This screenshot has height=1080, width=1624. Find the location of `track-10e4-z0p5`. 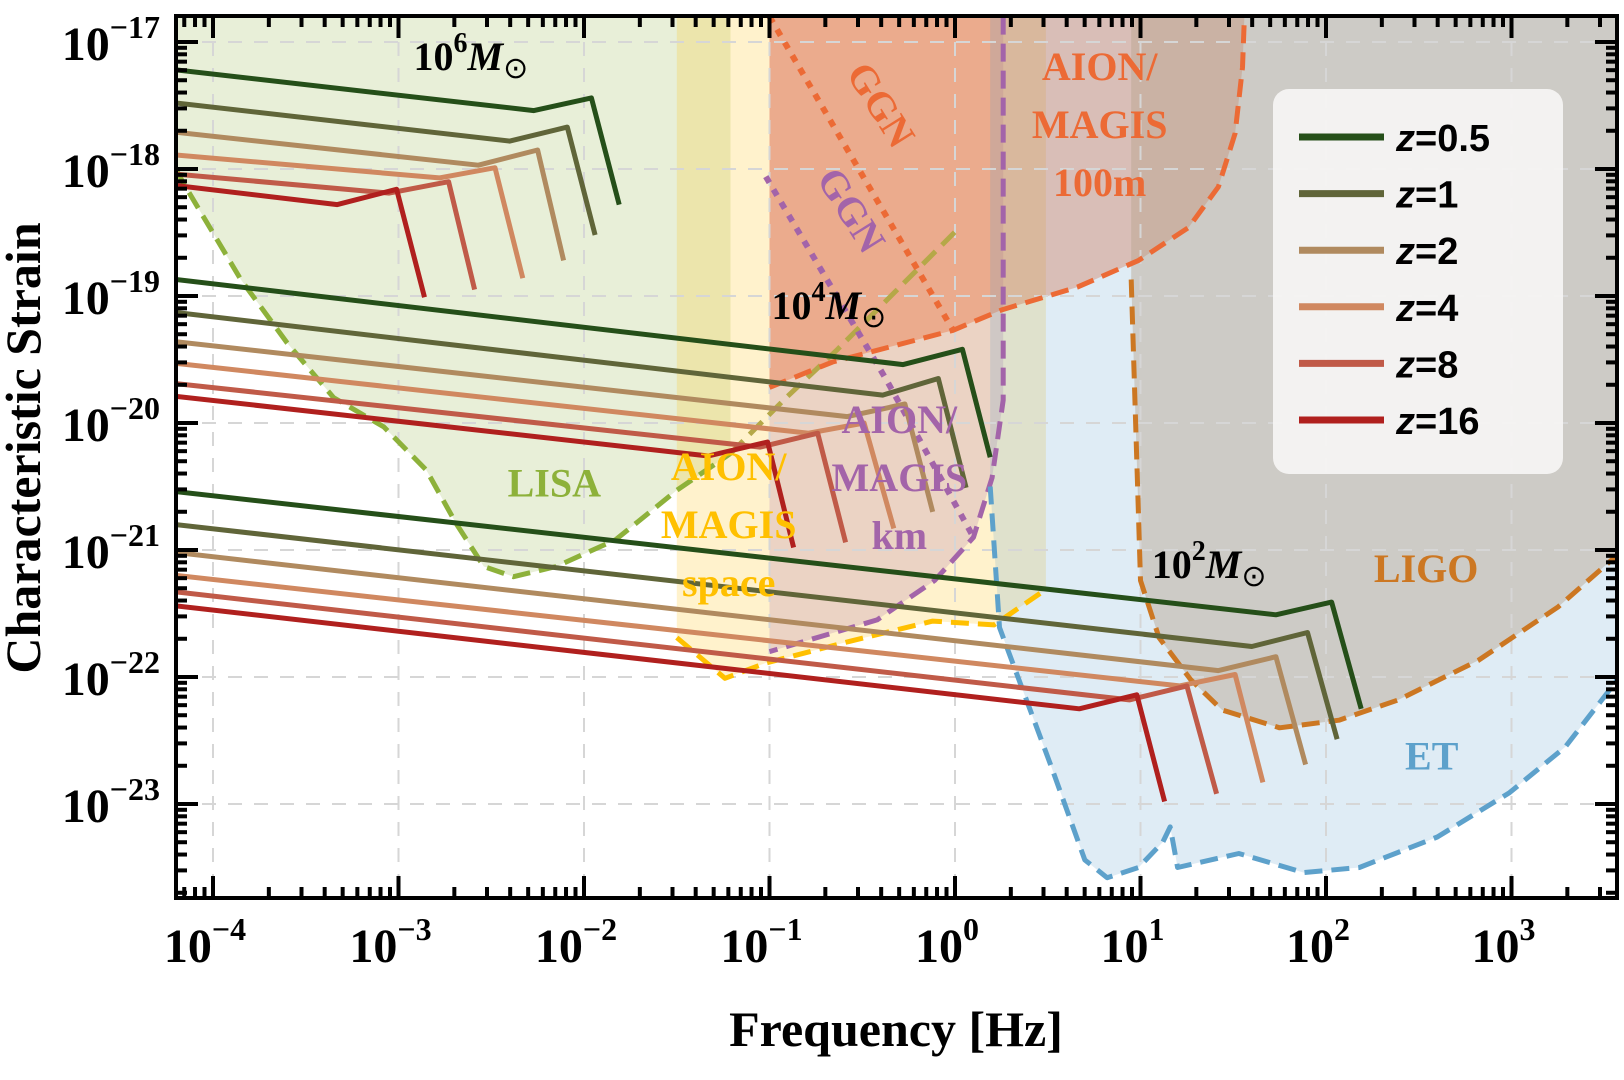

track-10e4-z0p5 is located at coordinates (584, 367).